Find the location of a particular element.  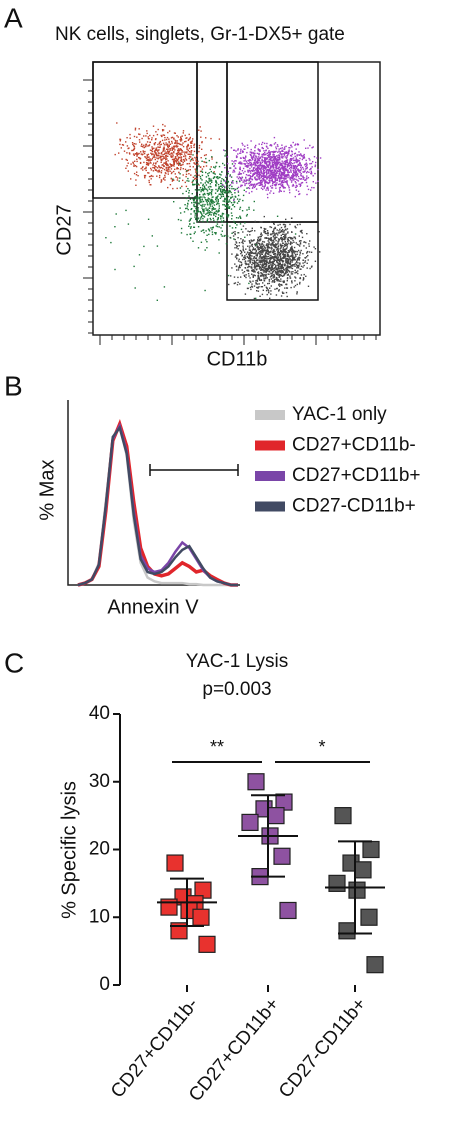

x-tick-label: CD27-CD11b+ is located at coordinates (323, 1048).